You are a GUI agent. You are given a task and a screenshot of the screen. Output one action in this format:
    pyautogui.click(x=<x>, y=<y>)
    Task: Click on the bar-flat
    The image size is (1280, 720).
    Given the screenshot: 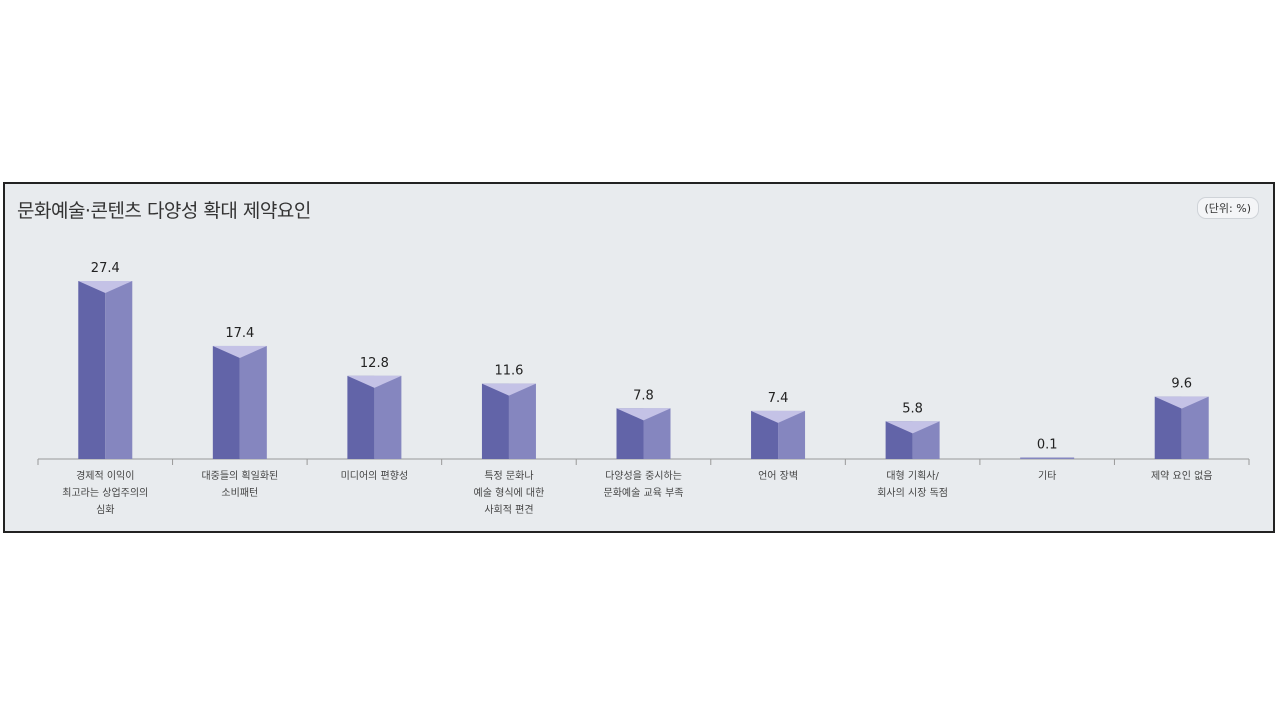 What is the action you would take?
    pyautogui.click(x=1047, y=458)
    